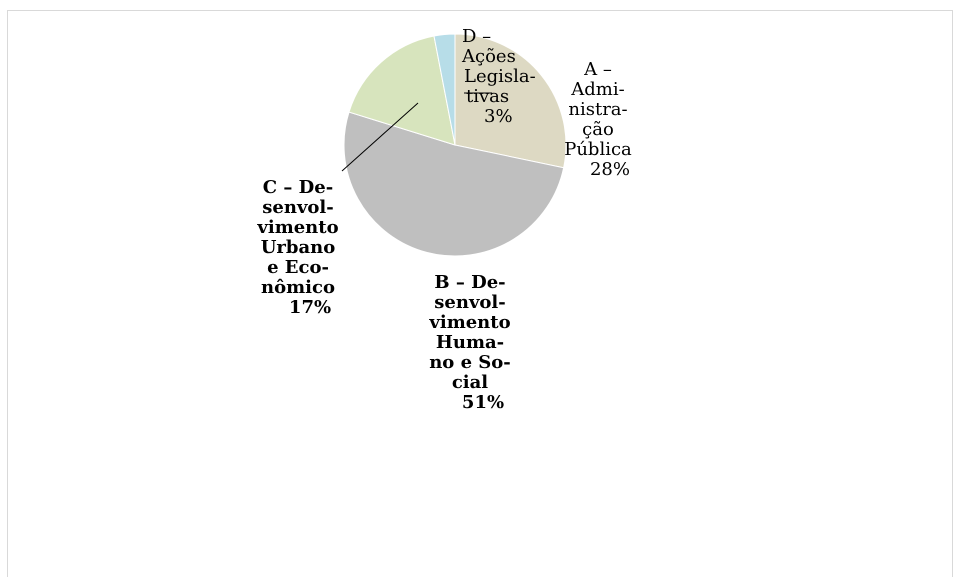 Image resolution: width=954 pixels, height=577 pixels. I want to click on slice-d-label-line: Ações, so click(489, 56).